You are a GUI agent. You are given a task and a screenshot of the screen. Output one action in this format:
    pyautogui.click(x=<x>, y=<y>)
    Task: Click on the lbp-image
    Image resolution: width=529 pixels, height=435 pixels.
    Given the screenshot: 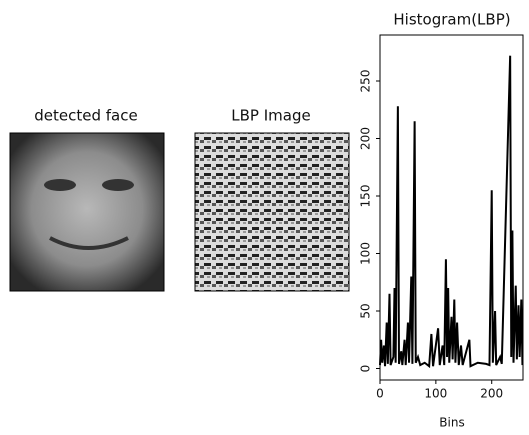 What is the action you would take?
    pyautogui.click(x=272, y=212)
    